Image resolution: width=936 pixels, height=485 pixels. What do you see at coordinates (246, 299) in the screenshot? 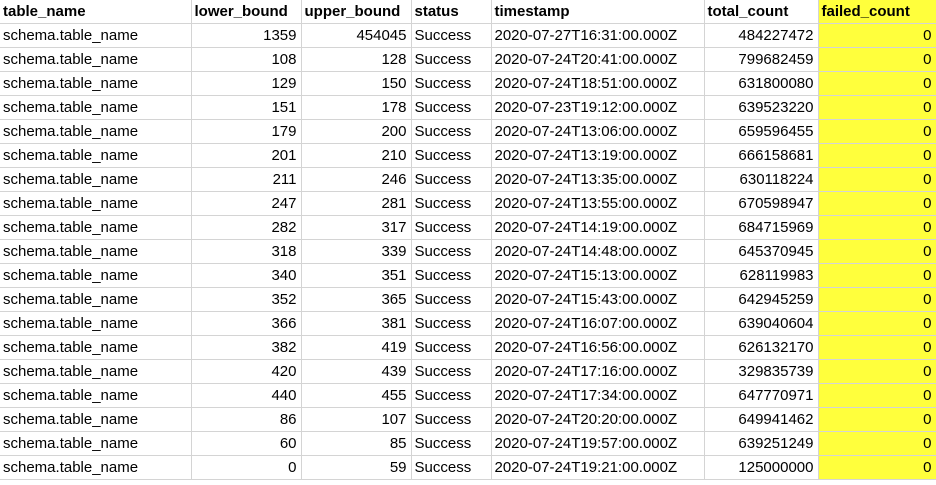
I see `cell-lower-bound: 352` at bounding box center [246, 299].